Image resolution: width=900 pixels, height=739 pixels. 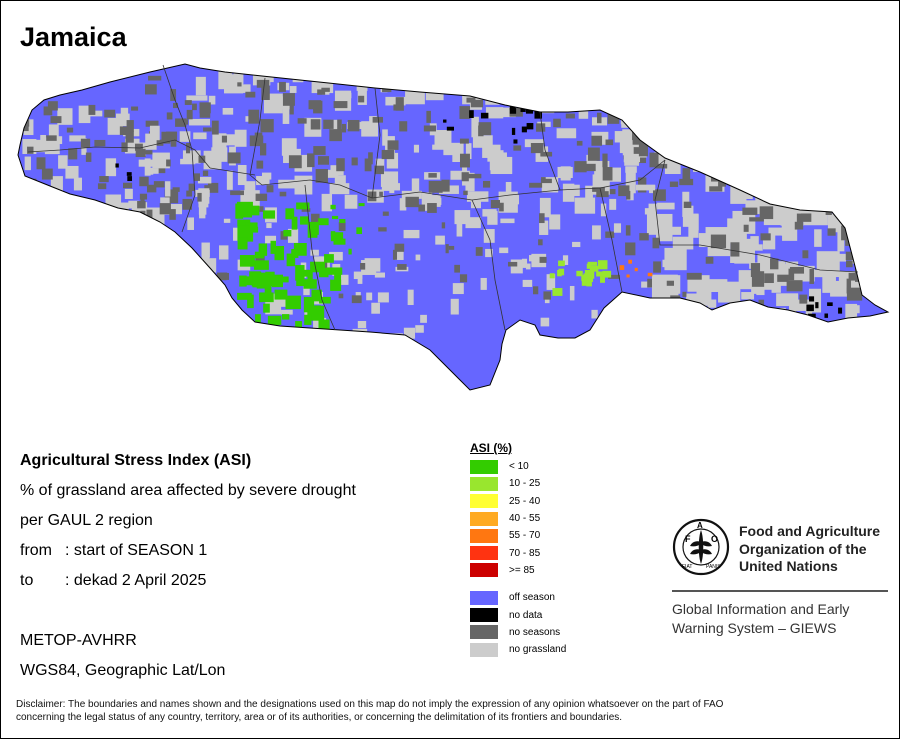 I want to click on legend-class-label: 55 - 70, so click(x=525, y=536).